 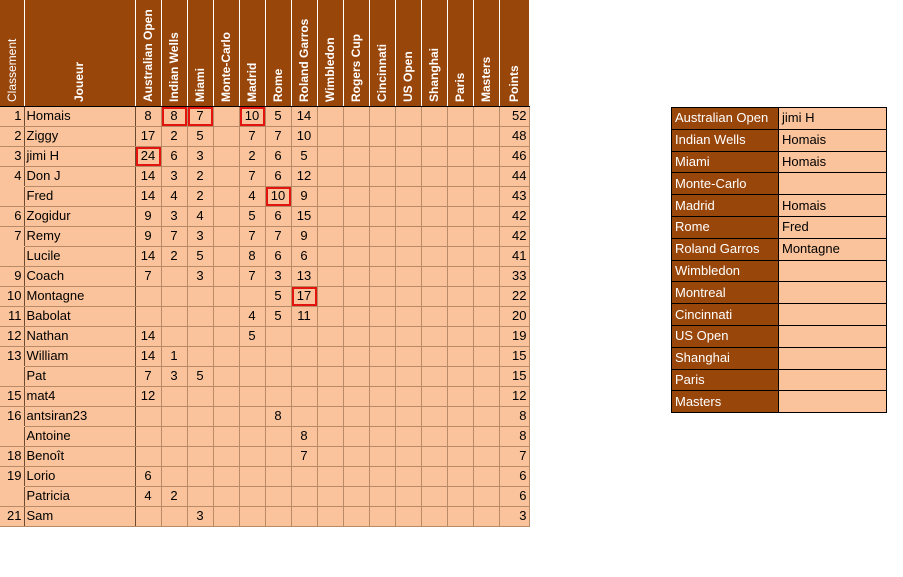 What do you see at coordinates (725, 293) in the screenshot?
I see `winner-tournament-cell: Montreal` at bounding box center [725, 293].